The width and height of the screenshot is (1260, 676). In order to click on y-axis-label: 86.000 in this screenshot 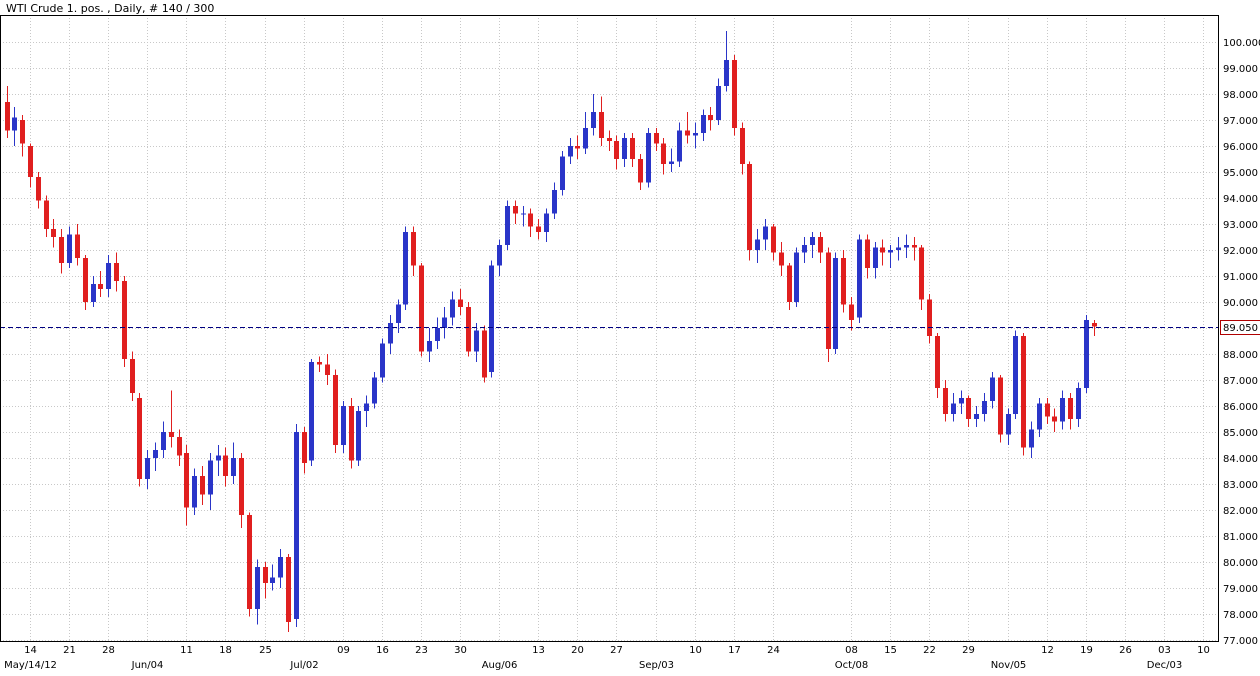, I will do `click(1240, 407)`.